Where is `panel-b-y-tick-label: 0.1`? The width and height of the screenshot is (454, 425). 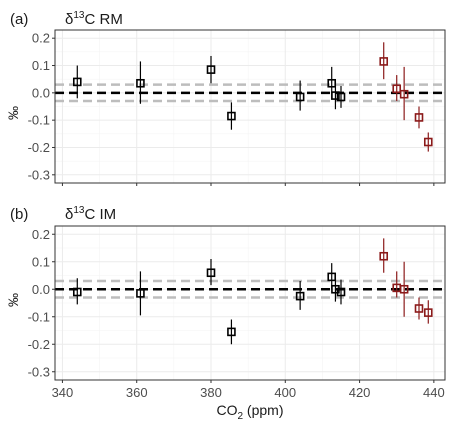 panel-b-y-tick-label: 0.1 is located at coordinates (41, 261).